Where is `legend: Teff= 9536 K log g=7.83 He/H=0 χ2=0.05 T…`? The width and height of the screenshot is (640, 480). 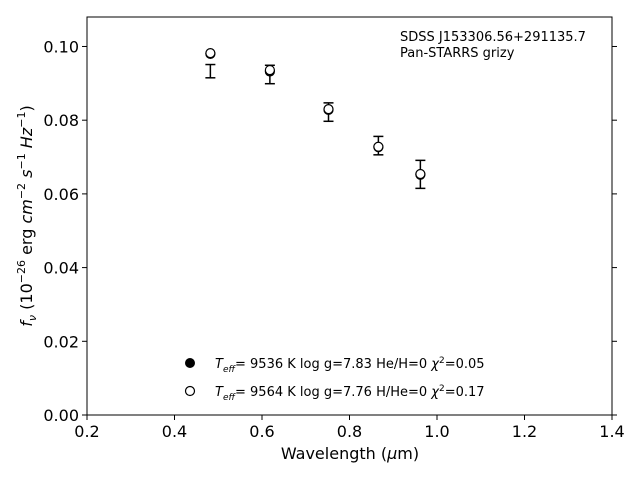
legend: Teff= 9536 K log g=7.83 He/H=0 χ2=0.05 T… is located at coordinates (334, 379).